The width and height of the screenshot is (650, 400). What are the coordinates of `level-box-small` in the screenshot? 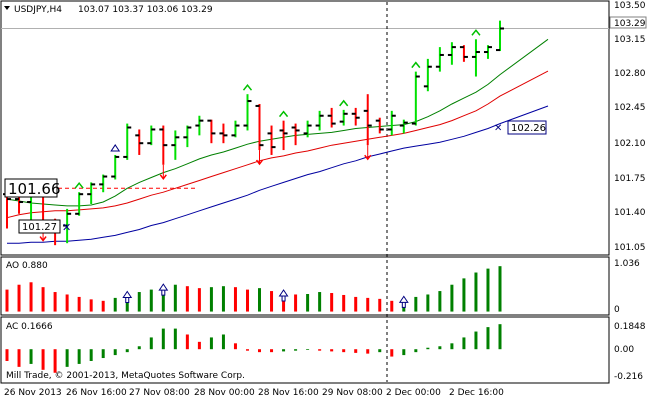 It's located at (39, 226).